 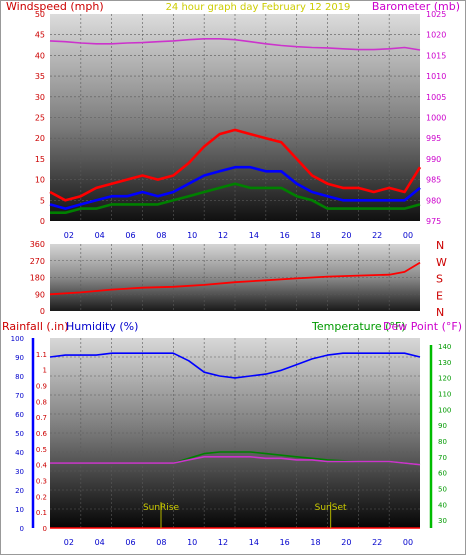 I want to click on windspeed-tick-label: 45, so click(x=40, y=35).